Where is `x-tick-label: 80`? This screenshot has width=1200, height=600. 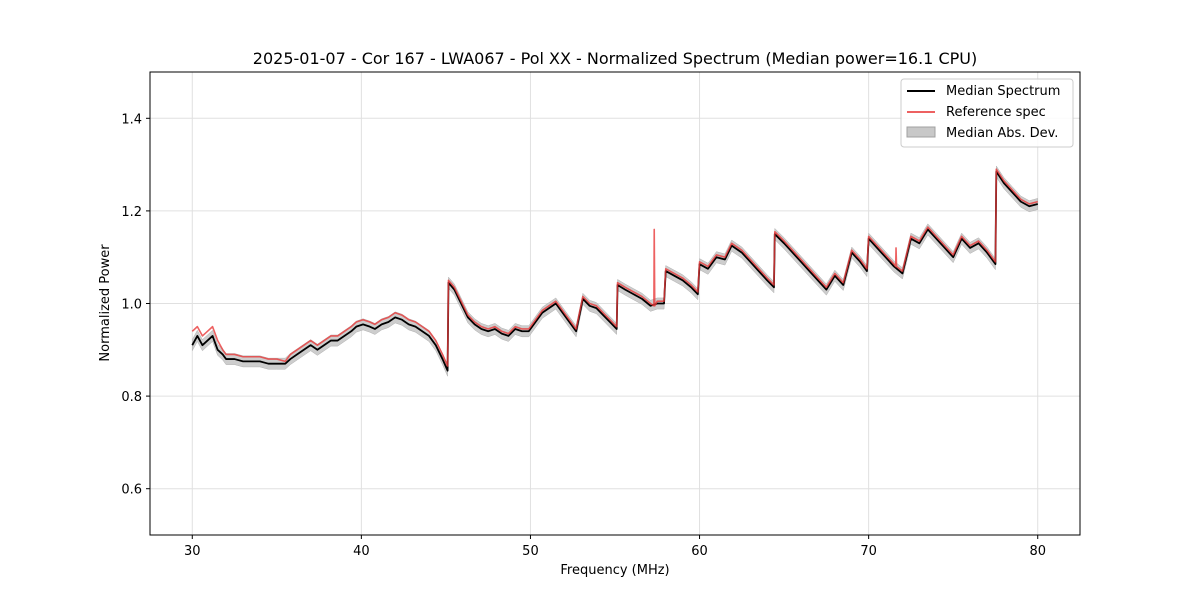 x-tick-label: 80 is located at coordinates (1037, 551).